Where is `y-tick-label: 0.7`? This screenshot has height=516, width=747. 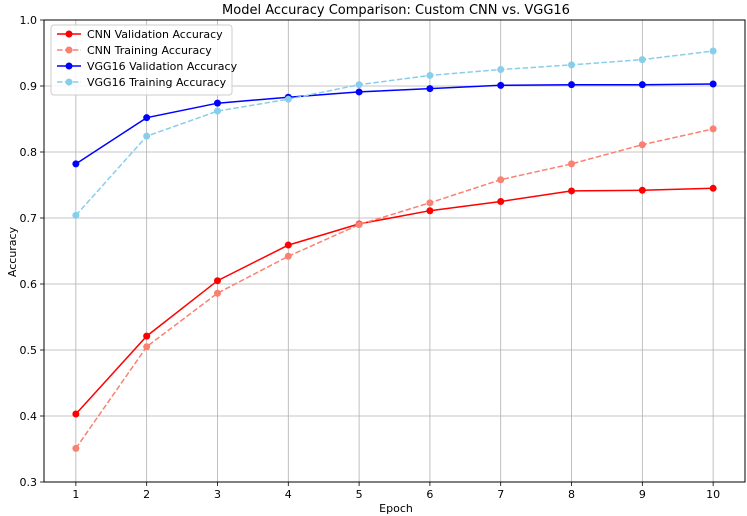 y-tick-label: 0.7 is located at coordinates (29, 218).